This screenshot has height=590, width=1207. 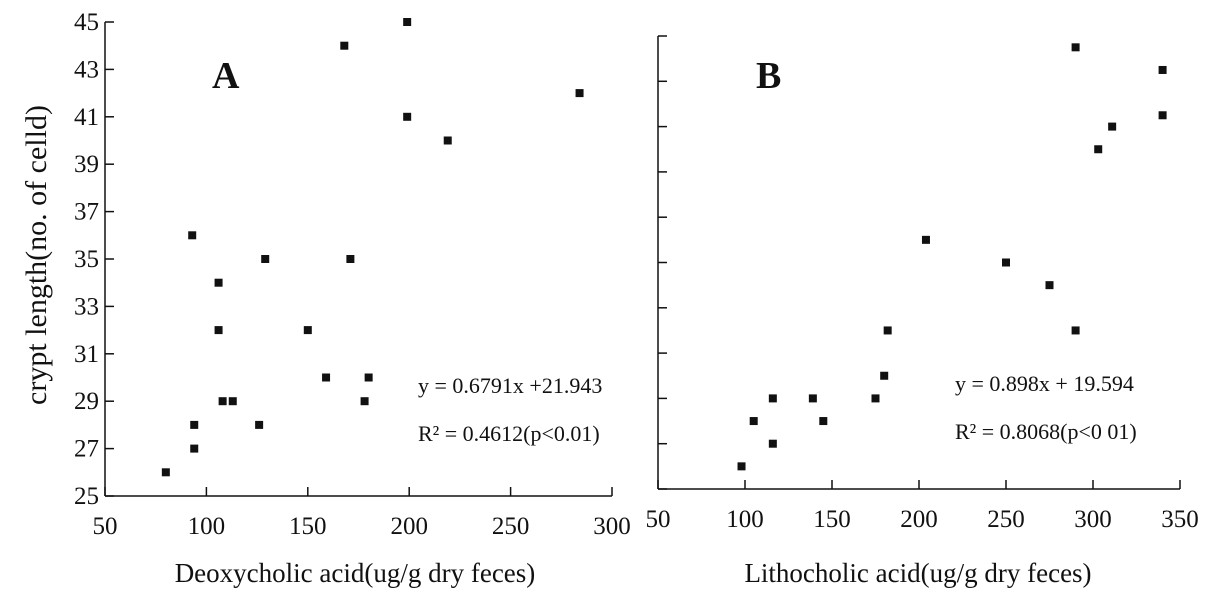 I want to click on y-tick-label: 27, so click(x=86, y=449).